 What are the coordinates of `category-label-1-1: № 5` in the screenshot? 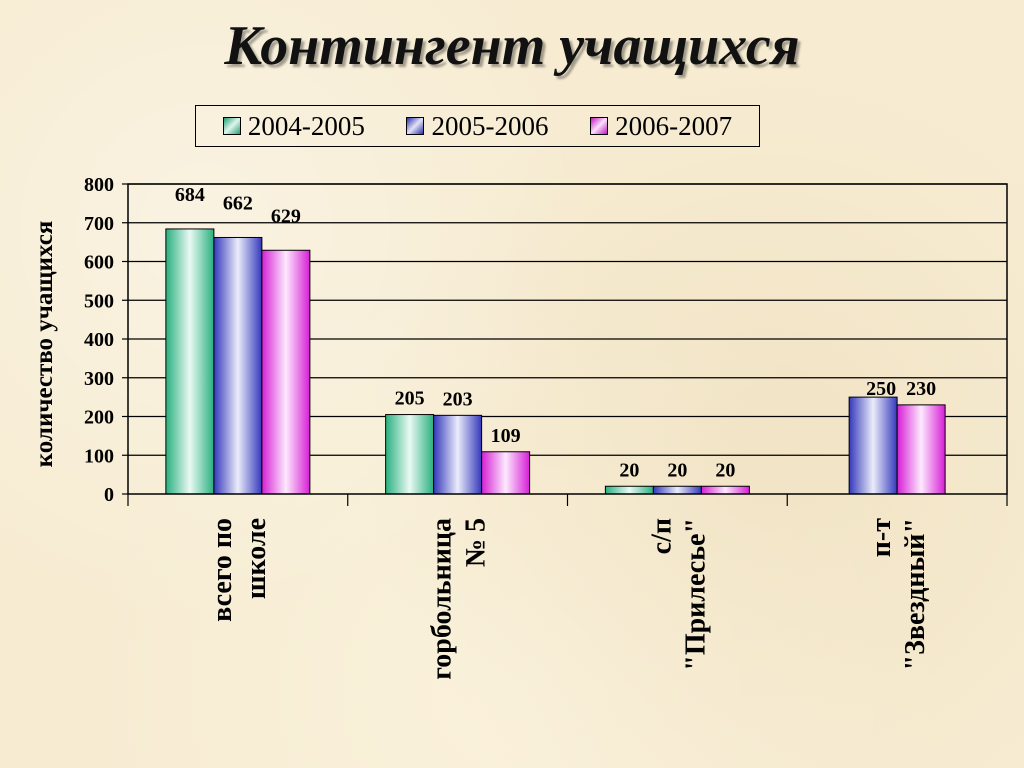 It's located at (476, 542).